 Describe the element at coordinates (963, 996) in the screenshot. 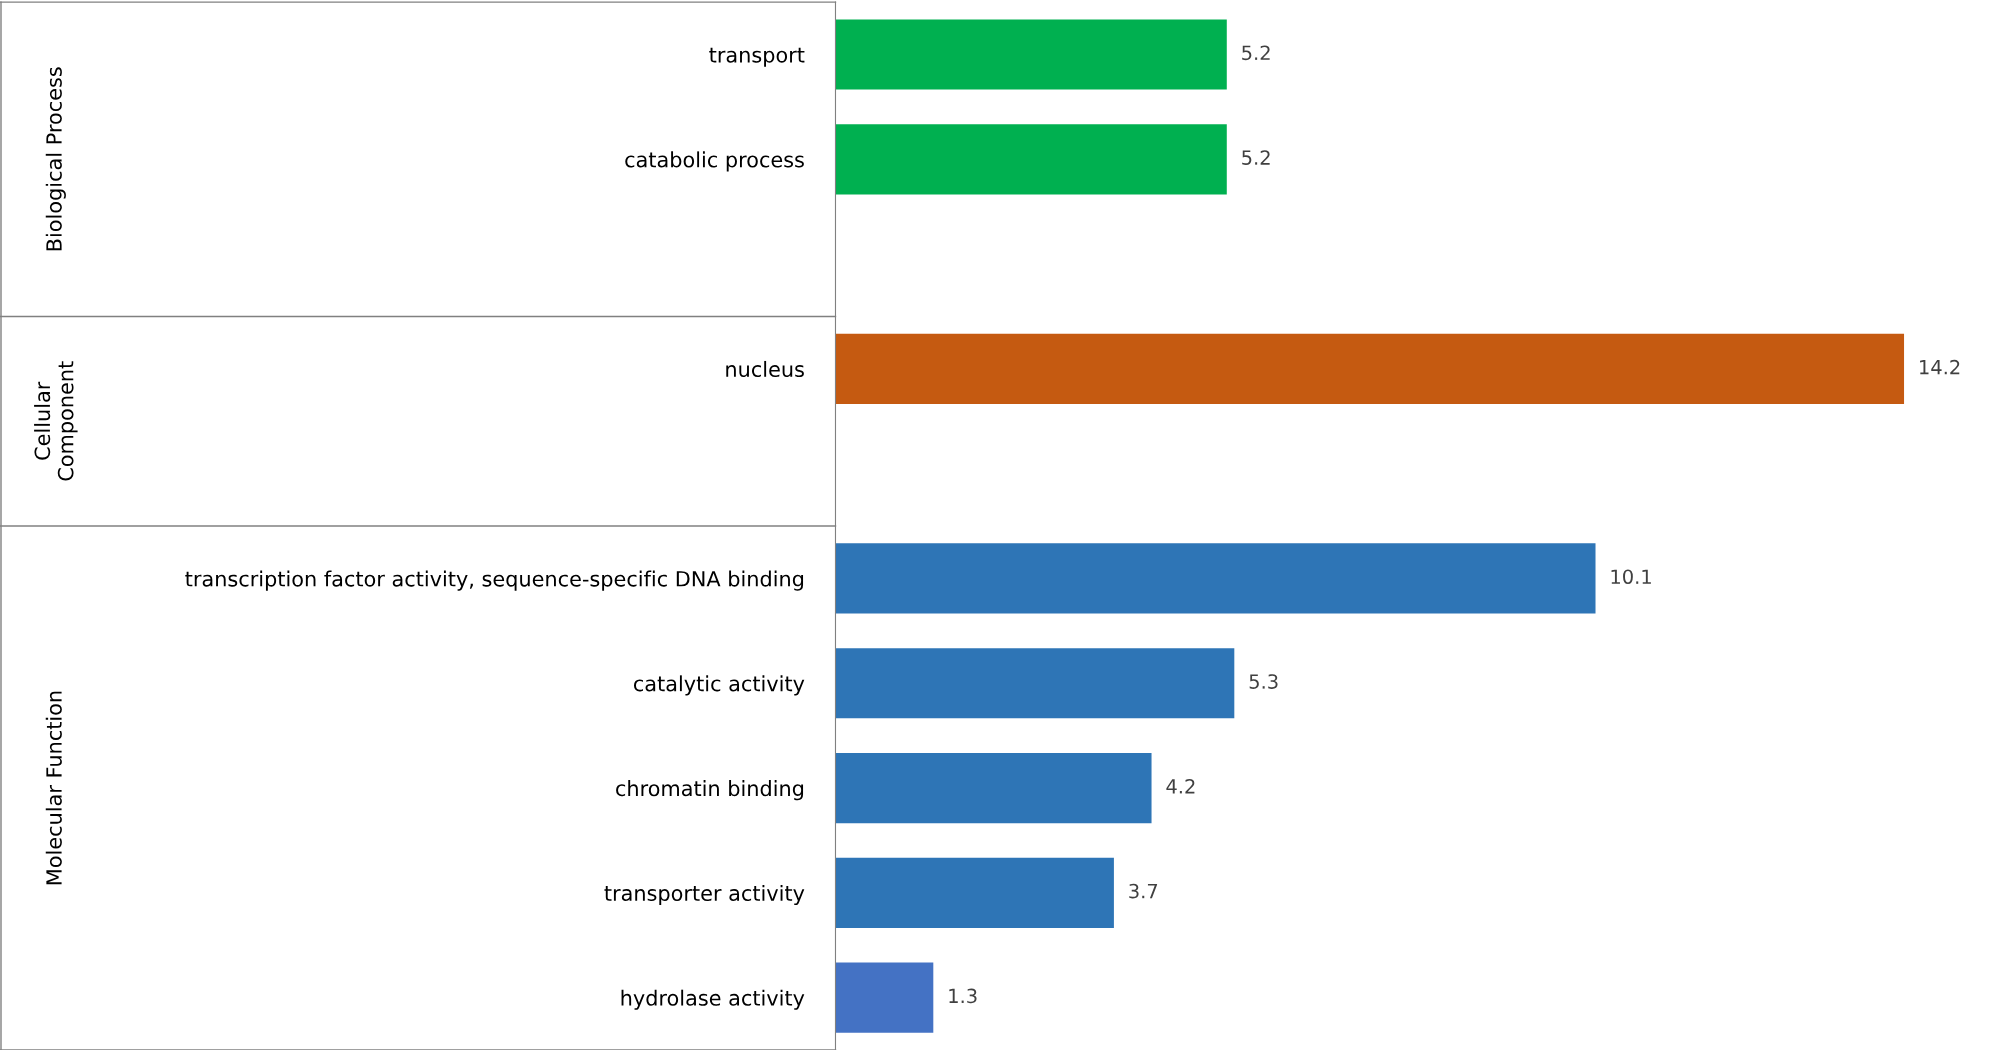

I see `data-label: 1.3` at that location.